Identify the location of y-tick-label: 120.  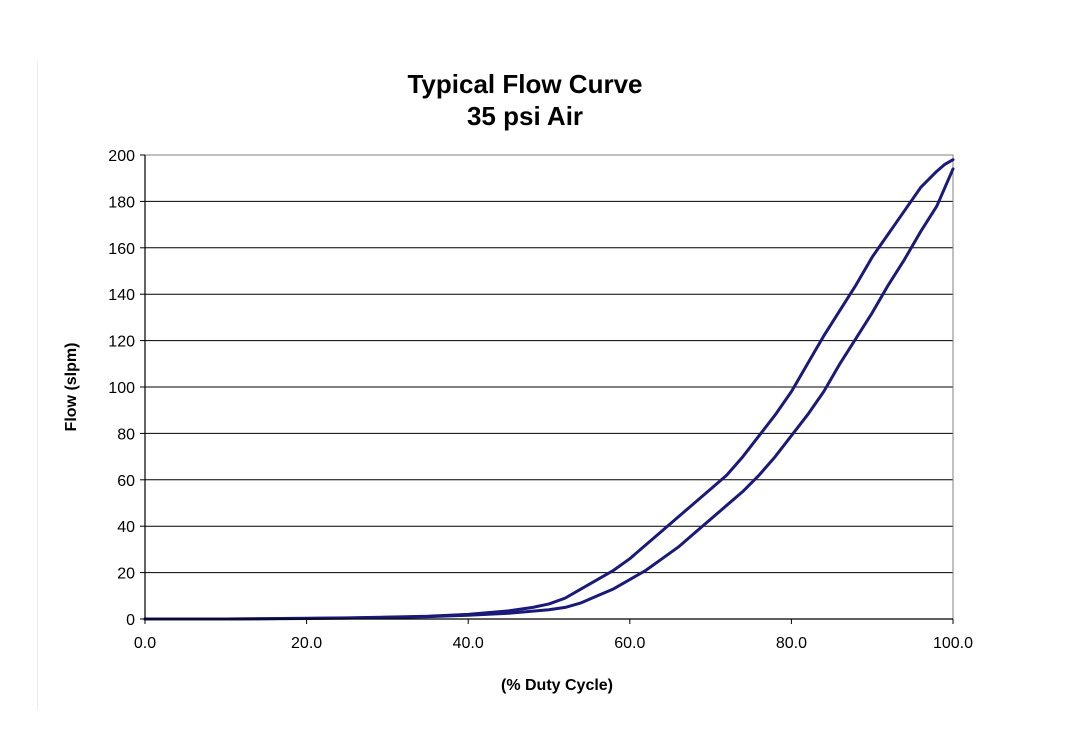
(121, 342).